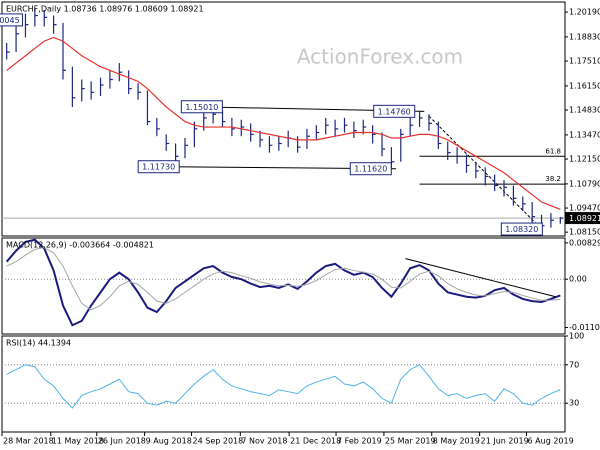 This screenshot has height=450, width=600. What do you see at coordinates (584, 134) in the screenshot?
I see `y-tick-label: 1.13470` at bounding box center [584, 134].